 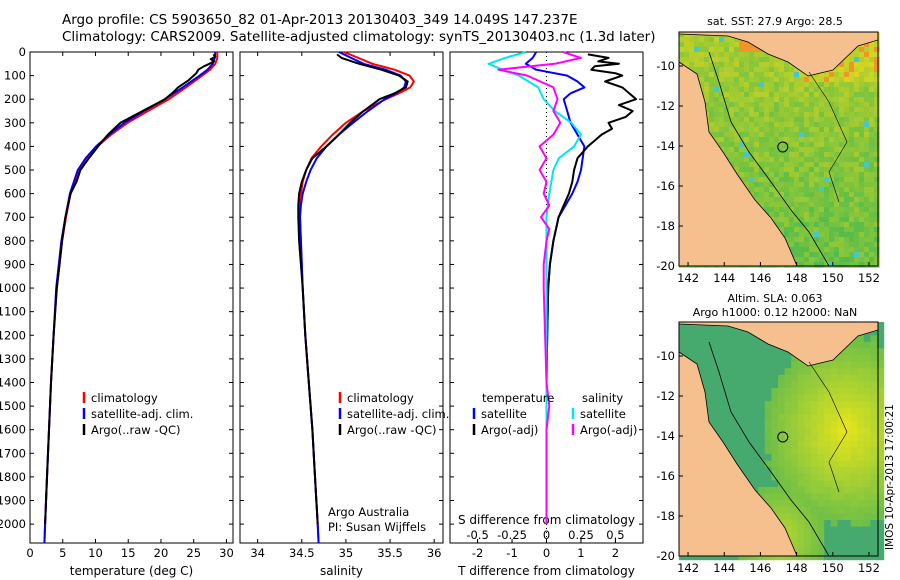 I want to click on y-tick-label: 1600, so click(x=13, y=430).